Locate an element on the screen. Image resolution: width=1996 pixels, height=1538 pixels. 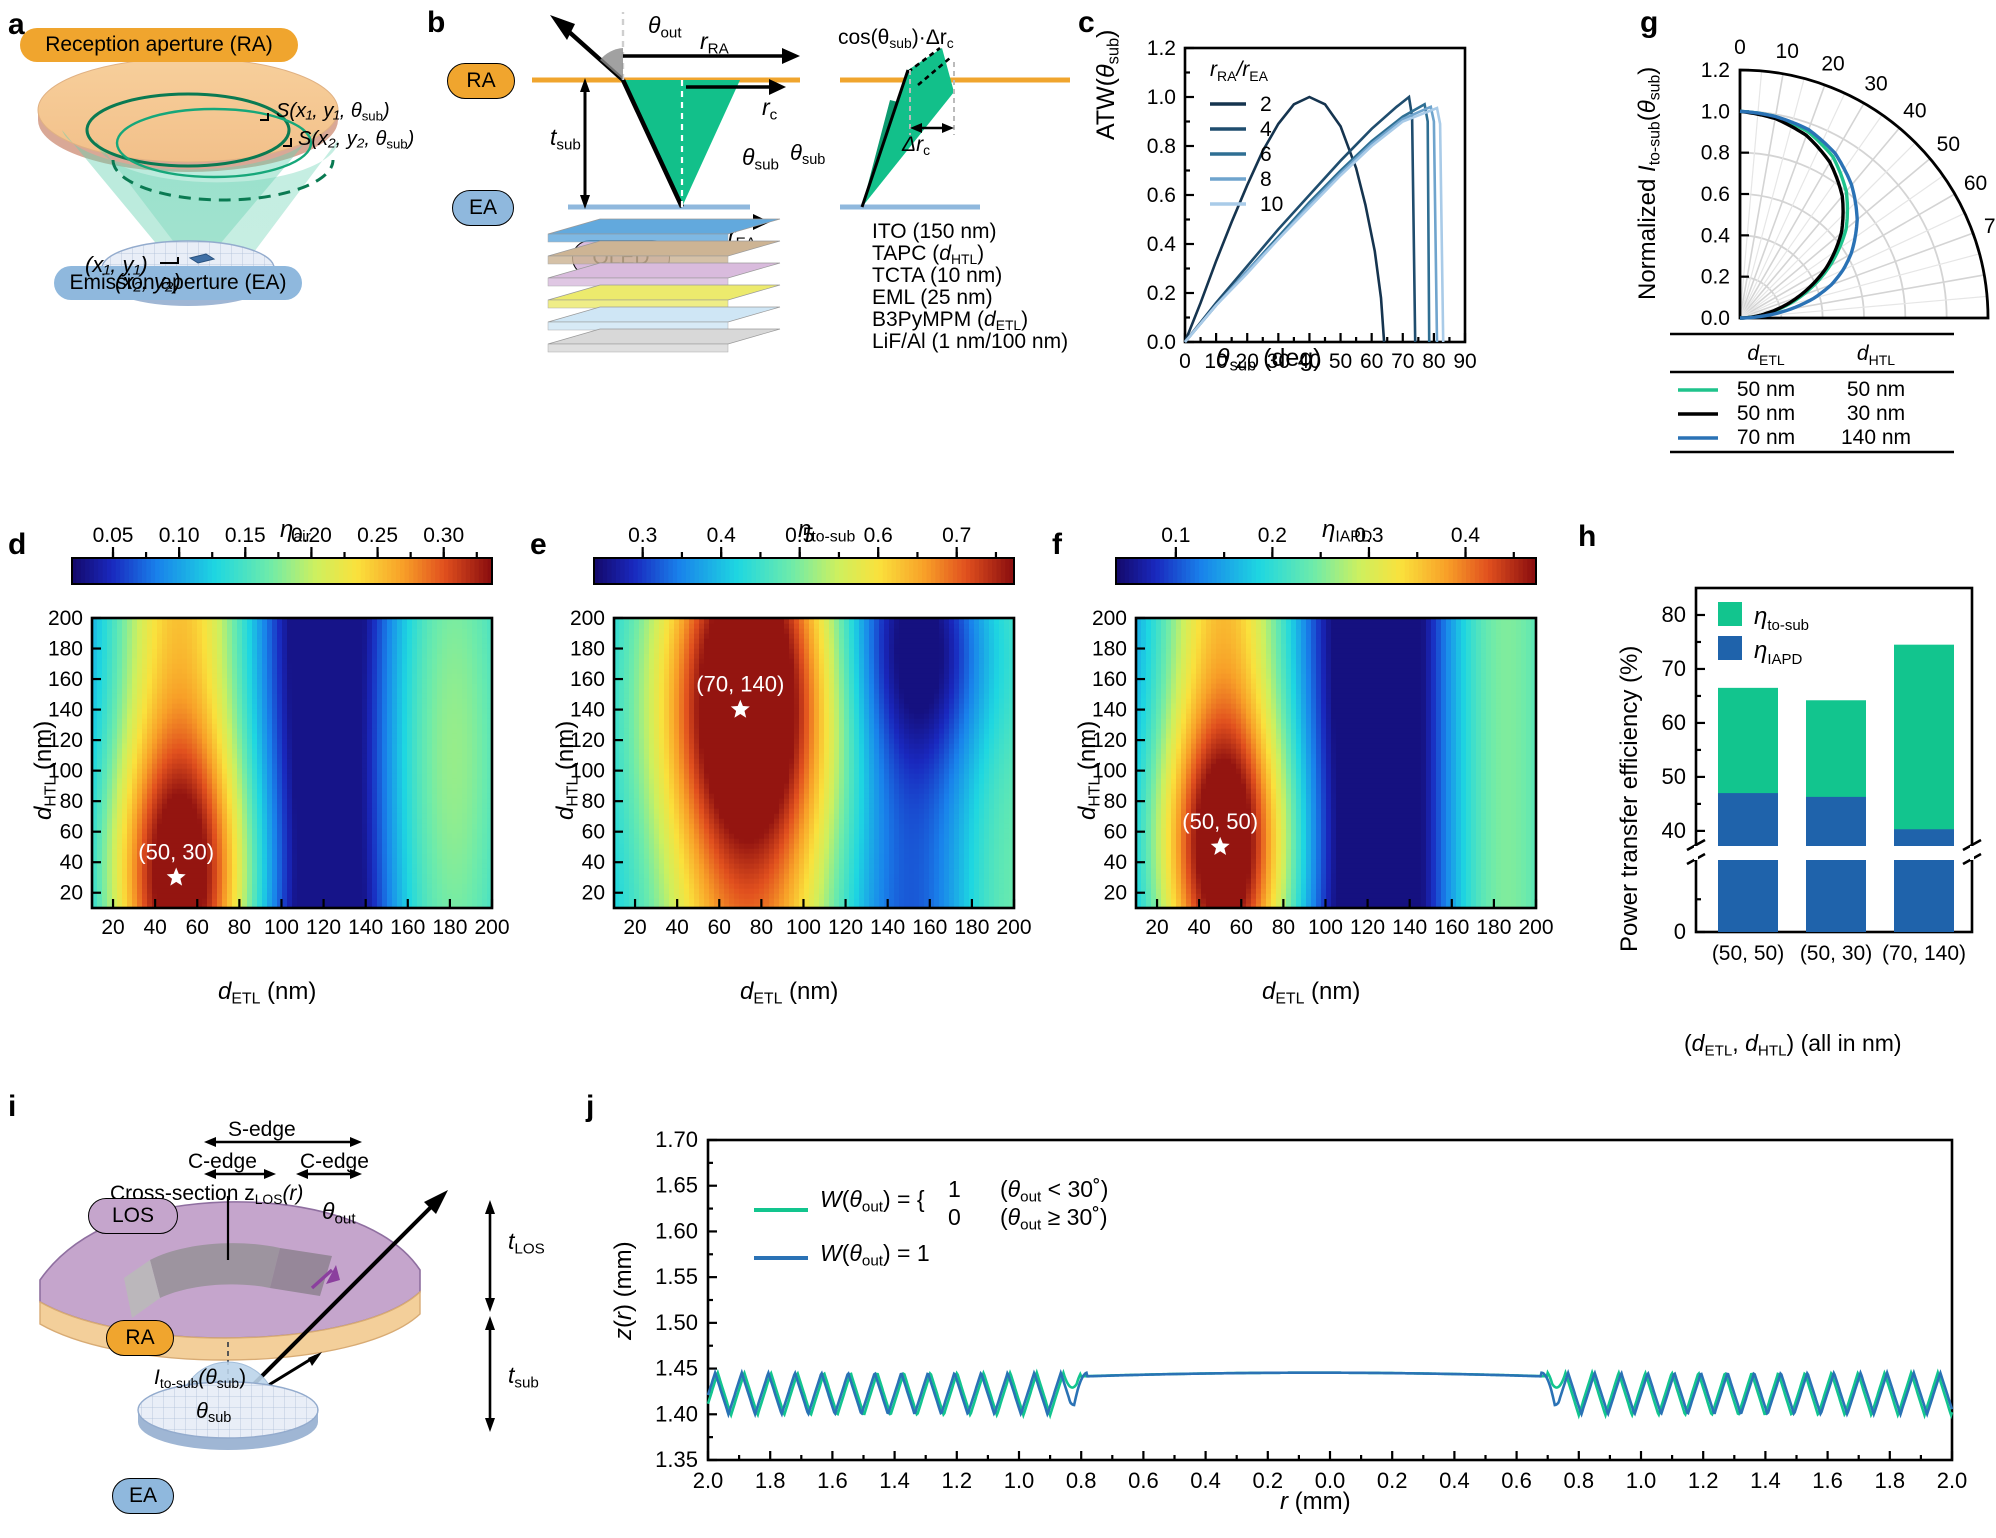
panel-c-ytick: 0.6 is located at coordinates (1161, 195).